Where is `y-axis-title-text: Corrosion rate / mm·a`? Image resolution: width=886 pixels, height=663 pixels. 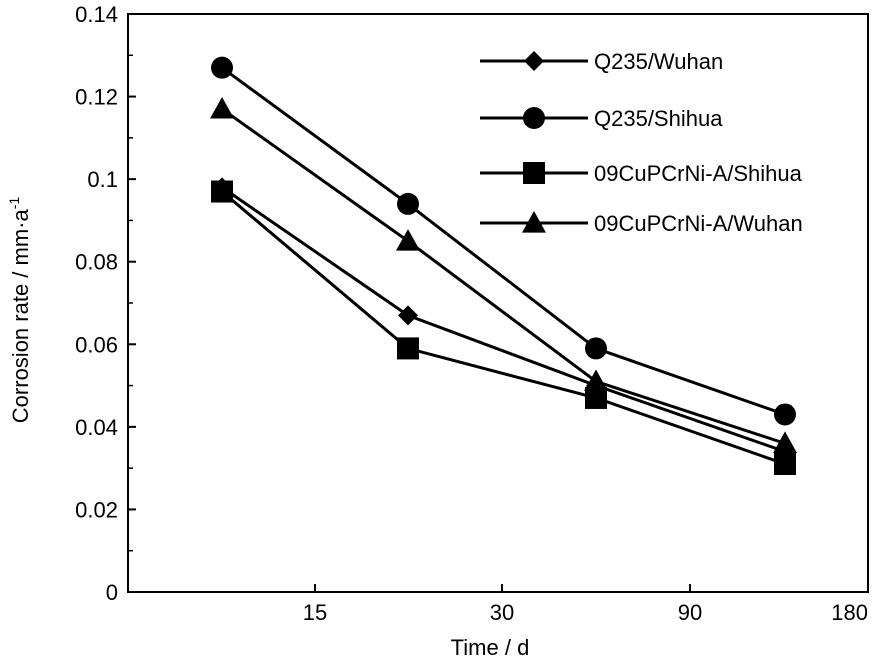
y-axis-title-text: Corrosion rate / mm·a is located at coordinates (20, 315).